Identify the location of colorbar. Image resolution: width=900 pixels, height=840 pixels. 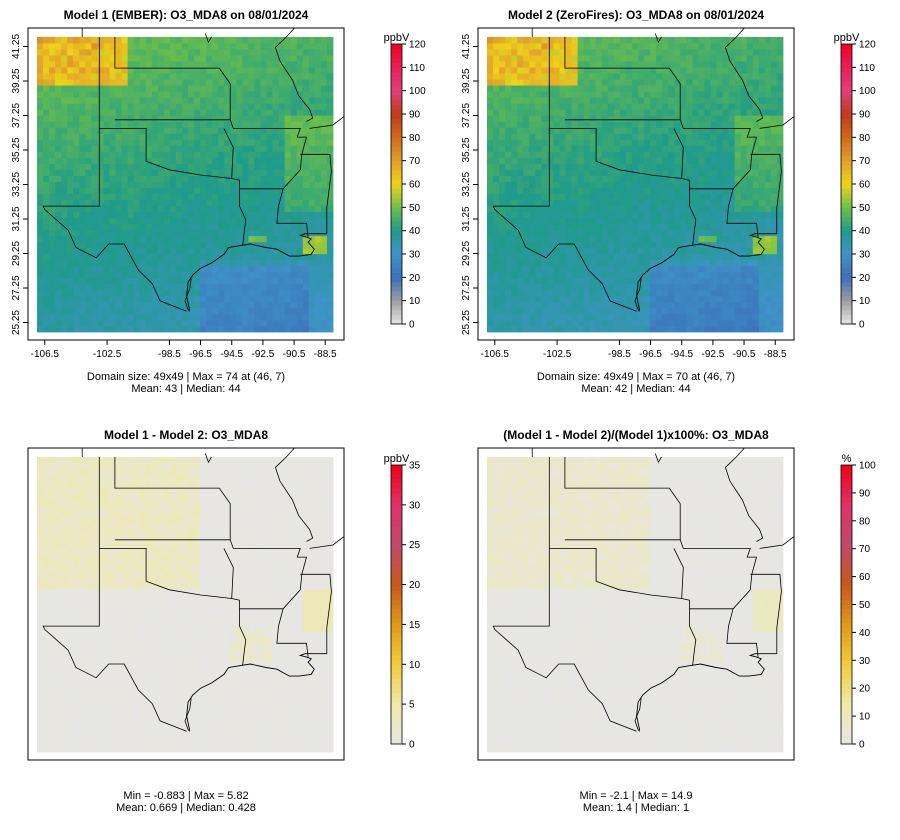
(848, 184).